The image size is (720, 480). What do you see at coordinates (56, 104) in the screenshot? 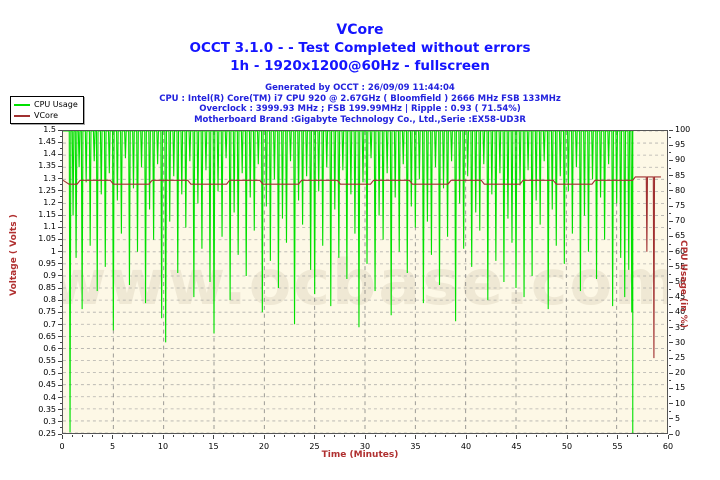
I see `legend-label-cpu-usage: CPU Usage` at bounding box center [56, 104].